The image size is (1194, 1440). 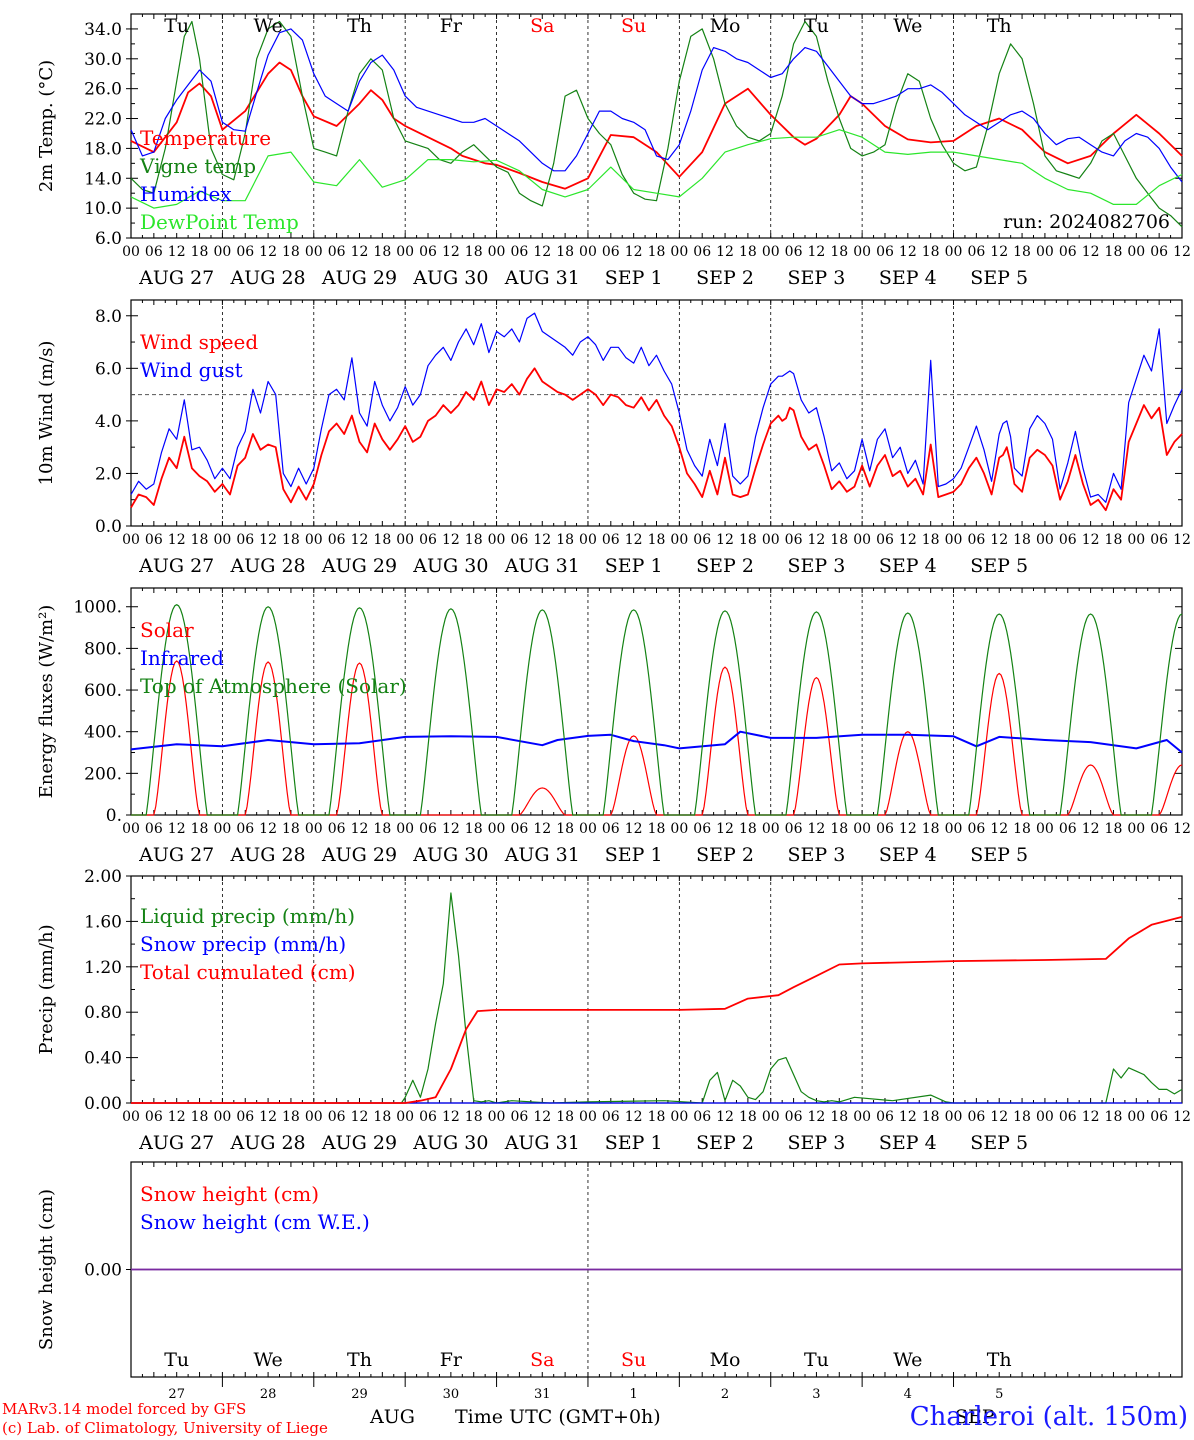 What do you see at coordinates (255, 1222) in the screenshot?
I see `legend-snow-height-cm-w-e-: Snow height (cm W.E.)` at bounding box center [255, 1222].